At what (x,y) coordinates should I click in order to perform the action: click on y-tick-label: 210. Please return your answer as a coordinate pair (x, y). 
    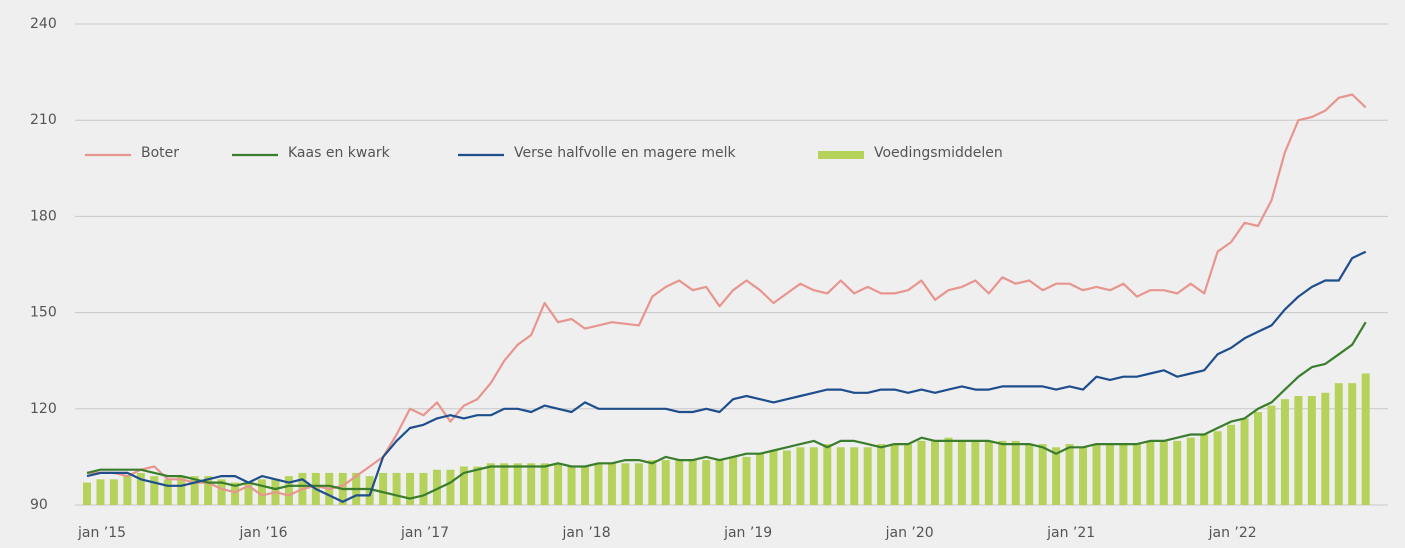
    Looking at the image, I should click on (43, 120).